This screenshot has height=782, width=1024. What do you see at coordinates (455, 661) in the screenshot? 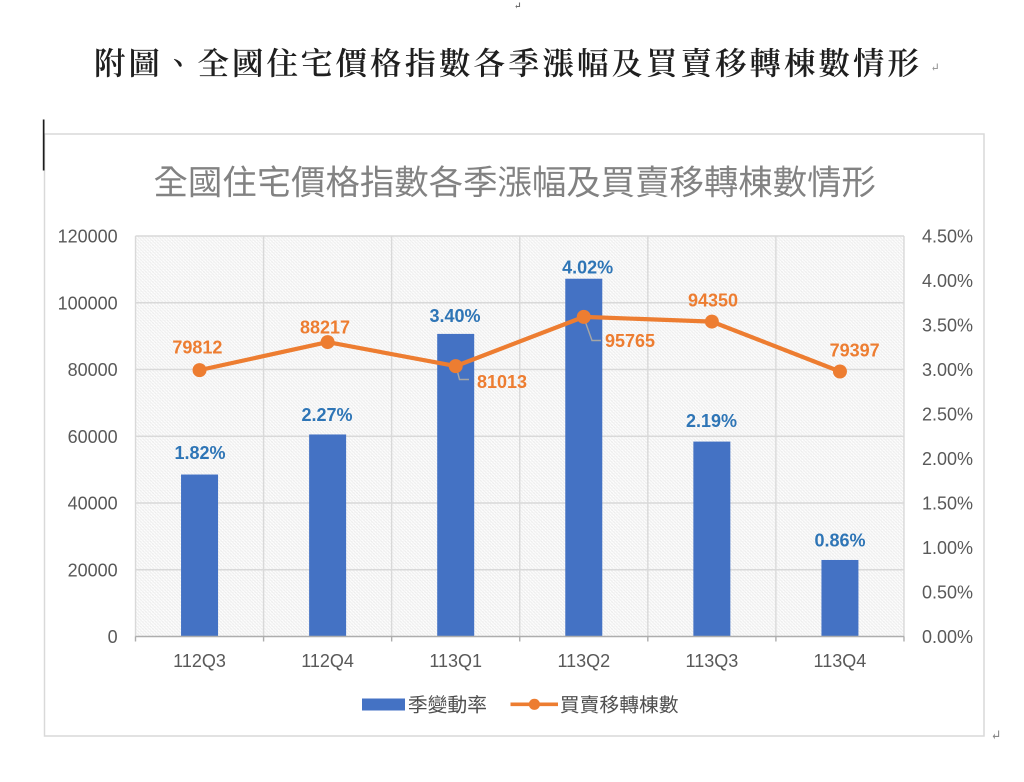
I see `svg-text: 113Q1` at bounding box center [455, 661].